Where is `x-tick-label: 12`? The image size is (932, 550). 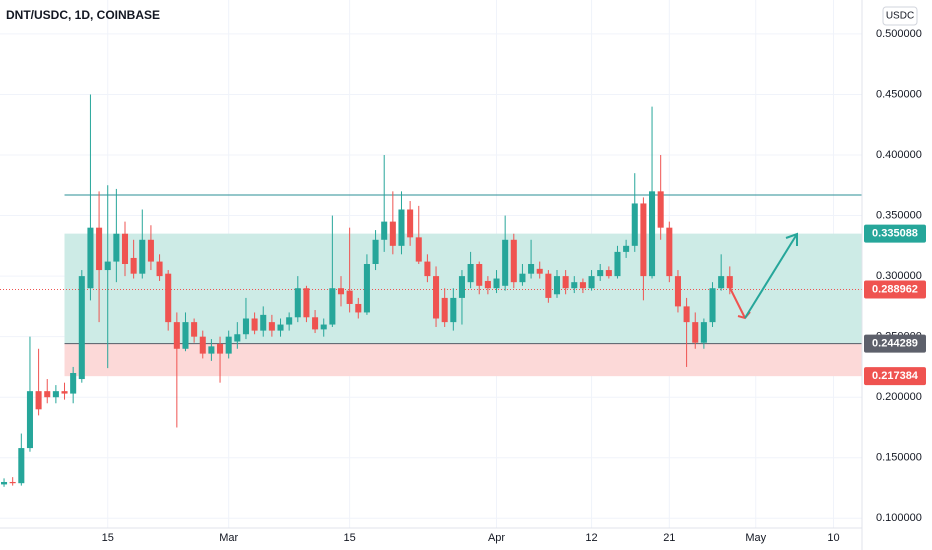 x-tick-label: 12 is located at coordinates (591, 538).